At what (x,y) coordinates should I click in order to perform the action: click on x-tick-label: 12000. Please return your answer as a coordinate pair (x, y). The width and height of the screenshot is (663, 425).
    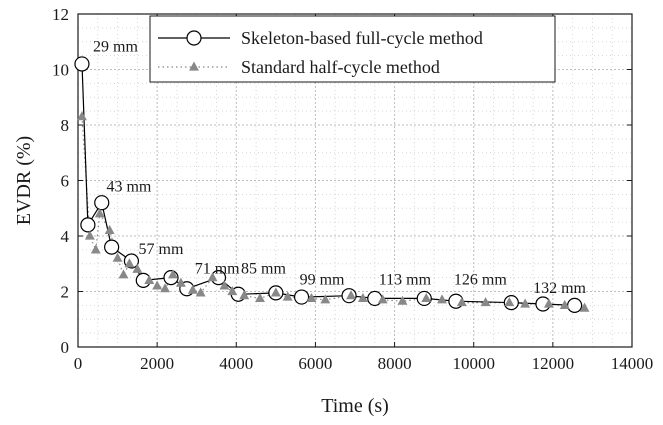
    Looking at the image, I should click on (553, 363).